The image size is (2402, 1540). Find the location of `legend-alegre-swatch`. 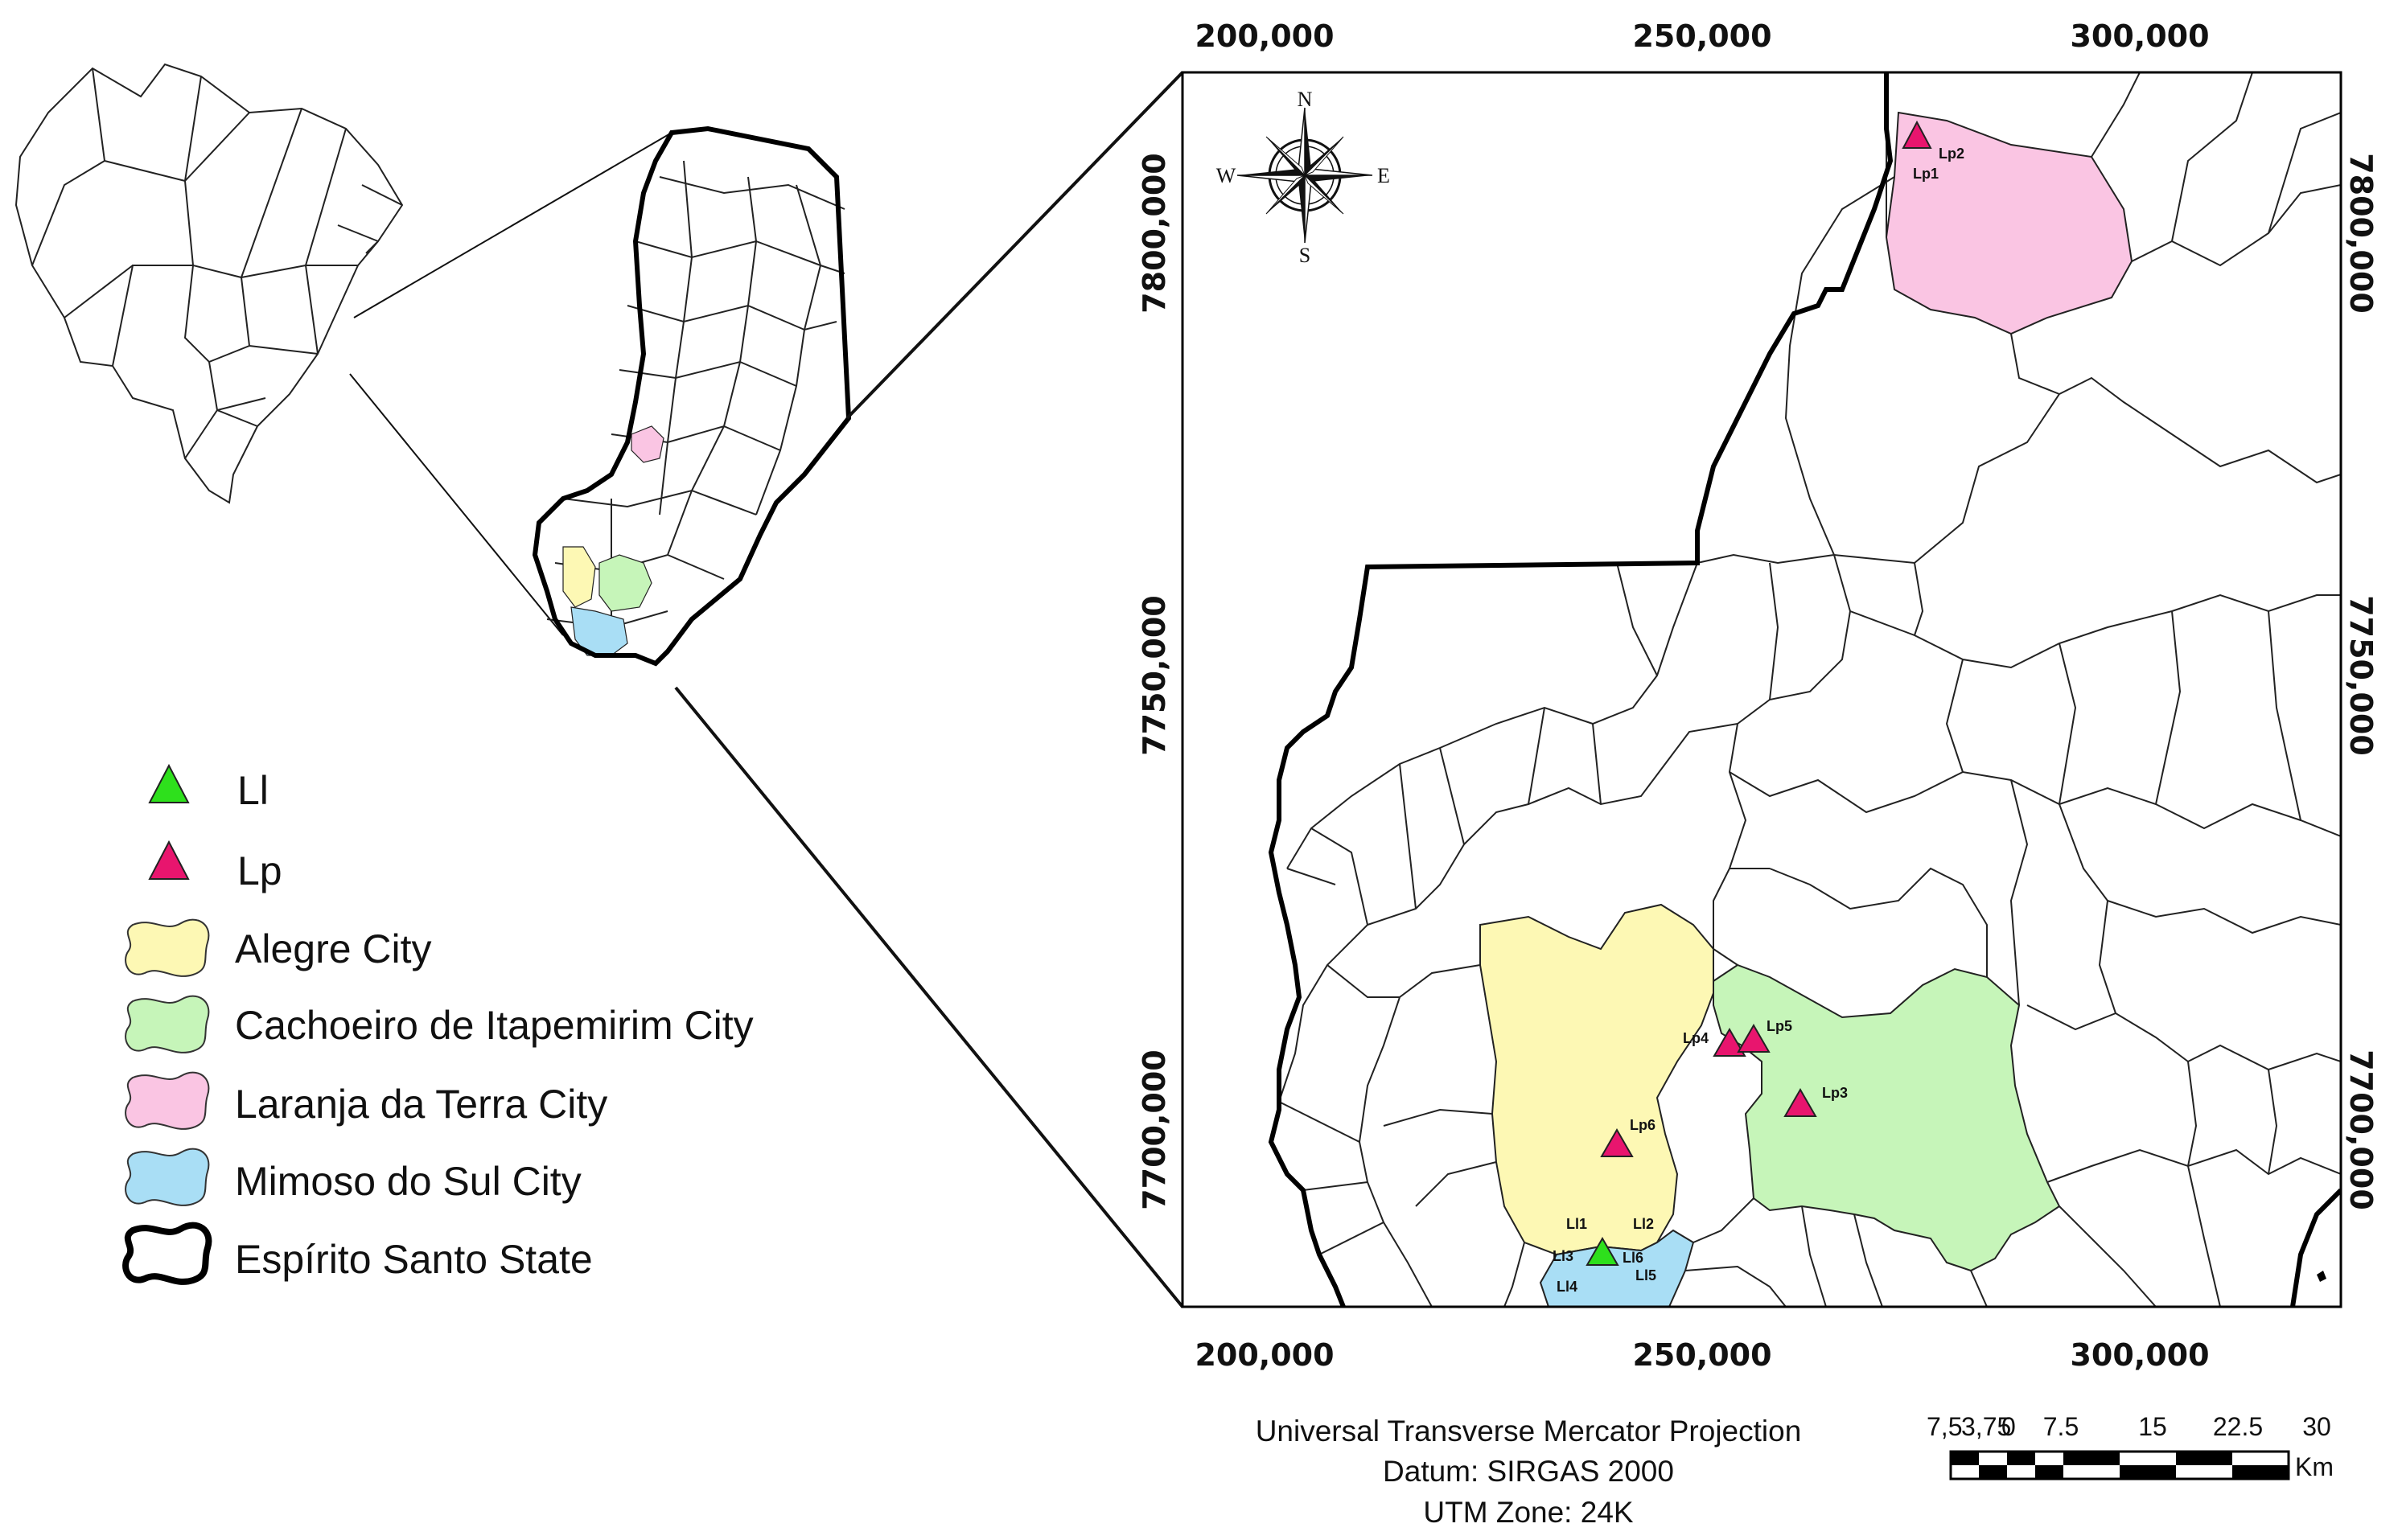

legend-alegre-swatch is located at coordinates (167, 947).